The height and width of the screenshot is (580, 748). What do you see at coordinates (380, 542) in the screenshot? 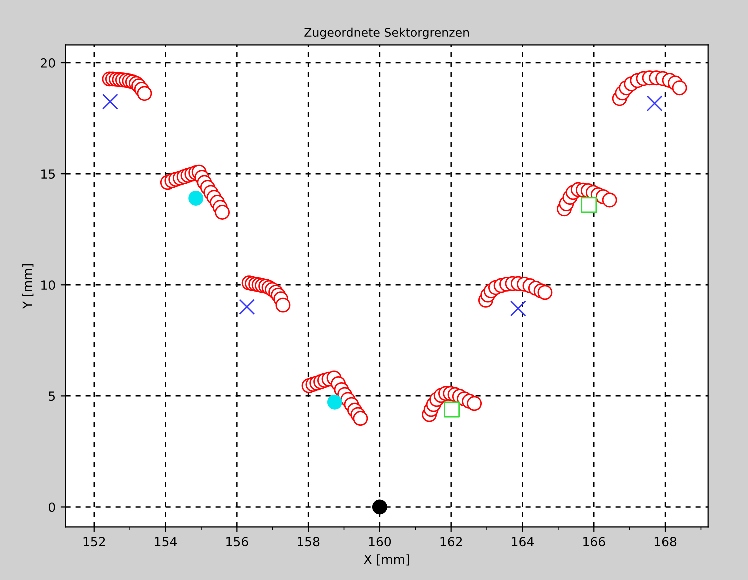
I see `x-tick-label: 160` at bounding box center [380, 542].